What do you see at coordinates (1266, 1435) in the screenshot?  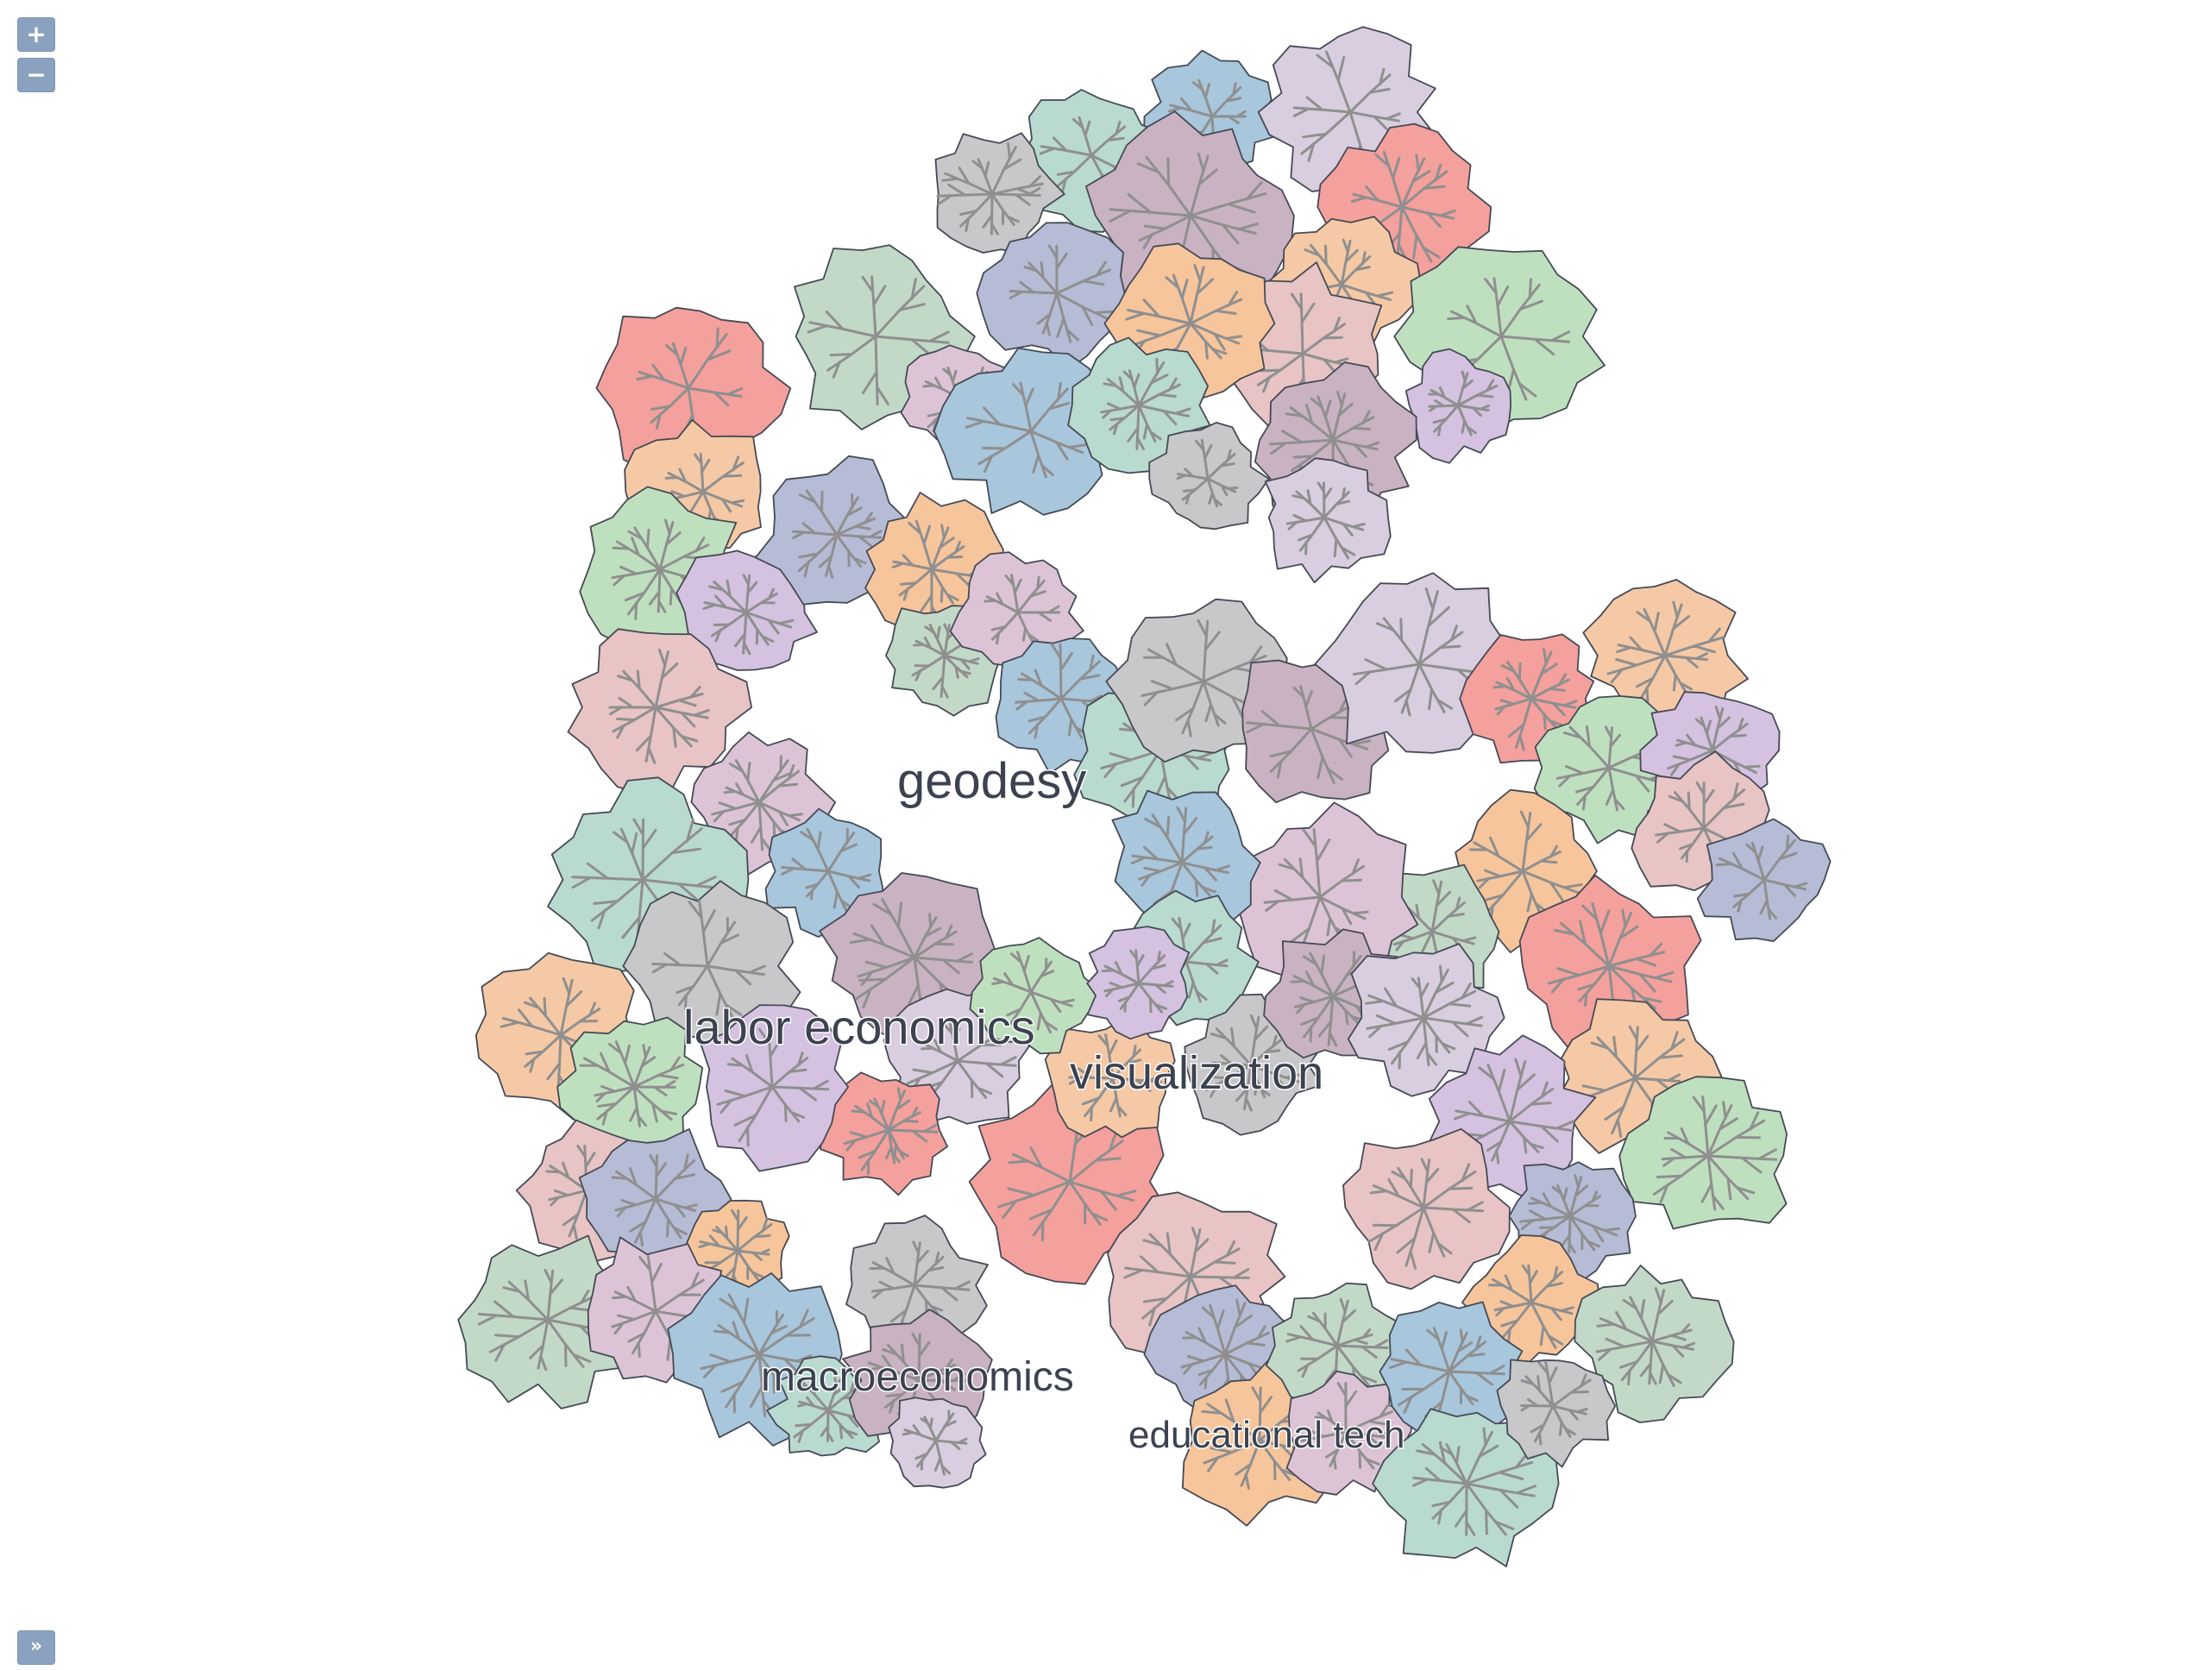 I see `map-label-educational-tech: educational tech` at bounding box center [1266, 1435].